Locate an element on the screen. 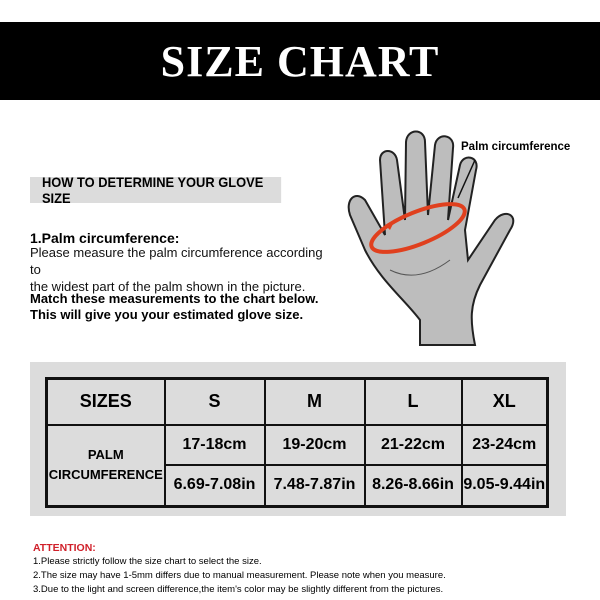 The width and height of the screenshot is (600, 600). label-pointer is located at coordinates (466, 179).